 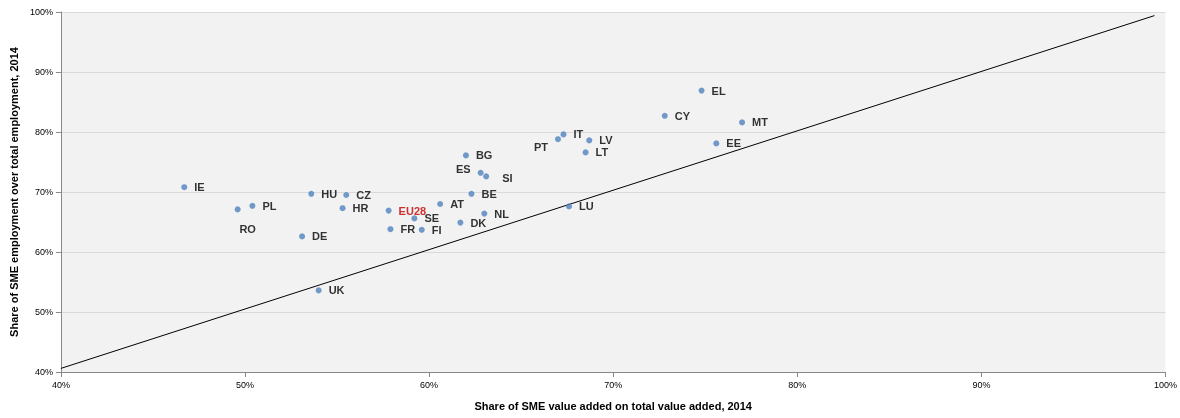 What do you see at coordinates (436, 229) in the screenshot?
I see `data-label: FI` at bounding box center [436, 229].